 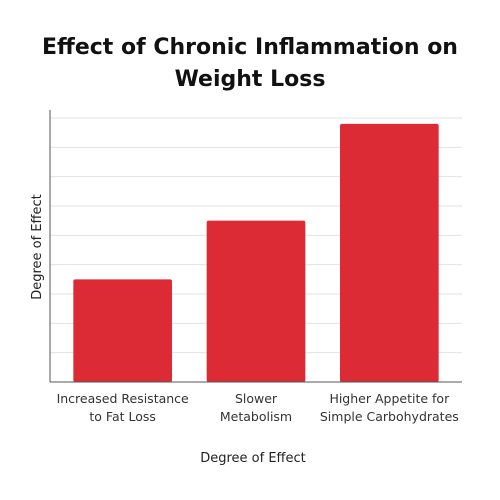 I want to click on category-label-1: Increased Resistance to Fat Loss, so click(x=123, y=407).